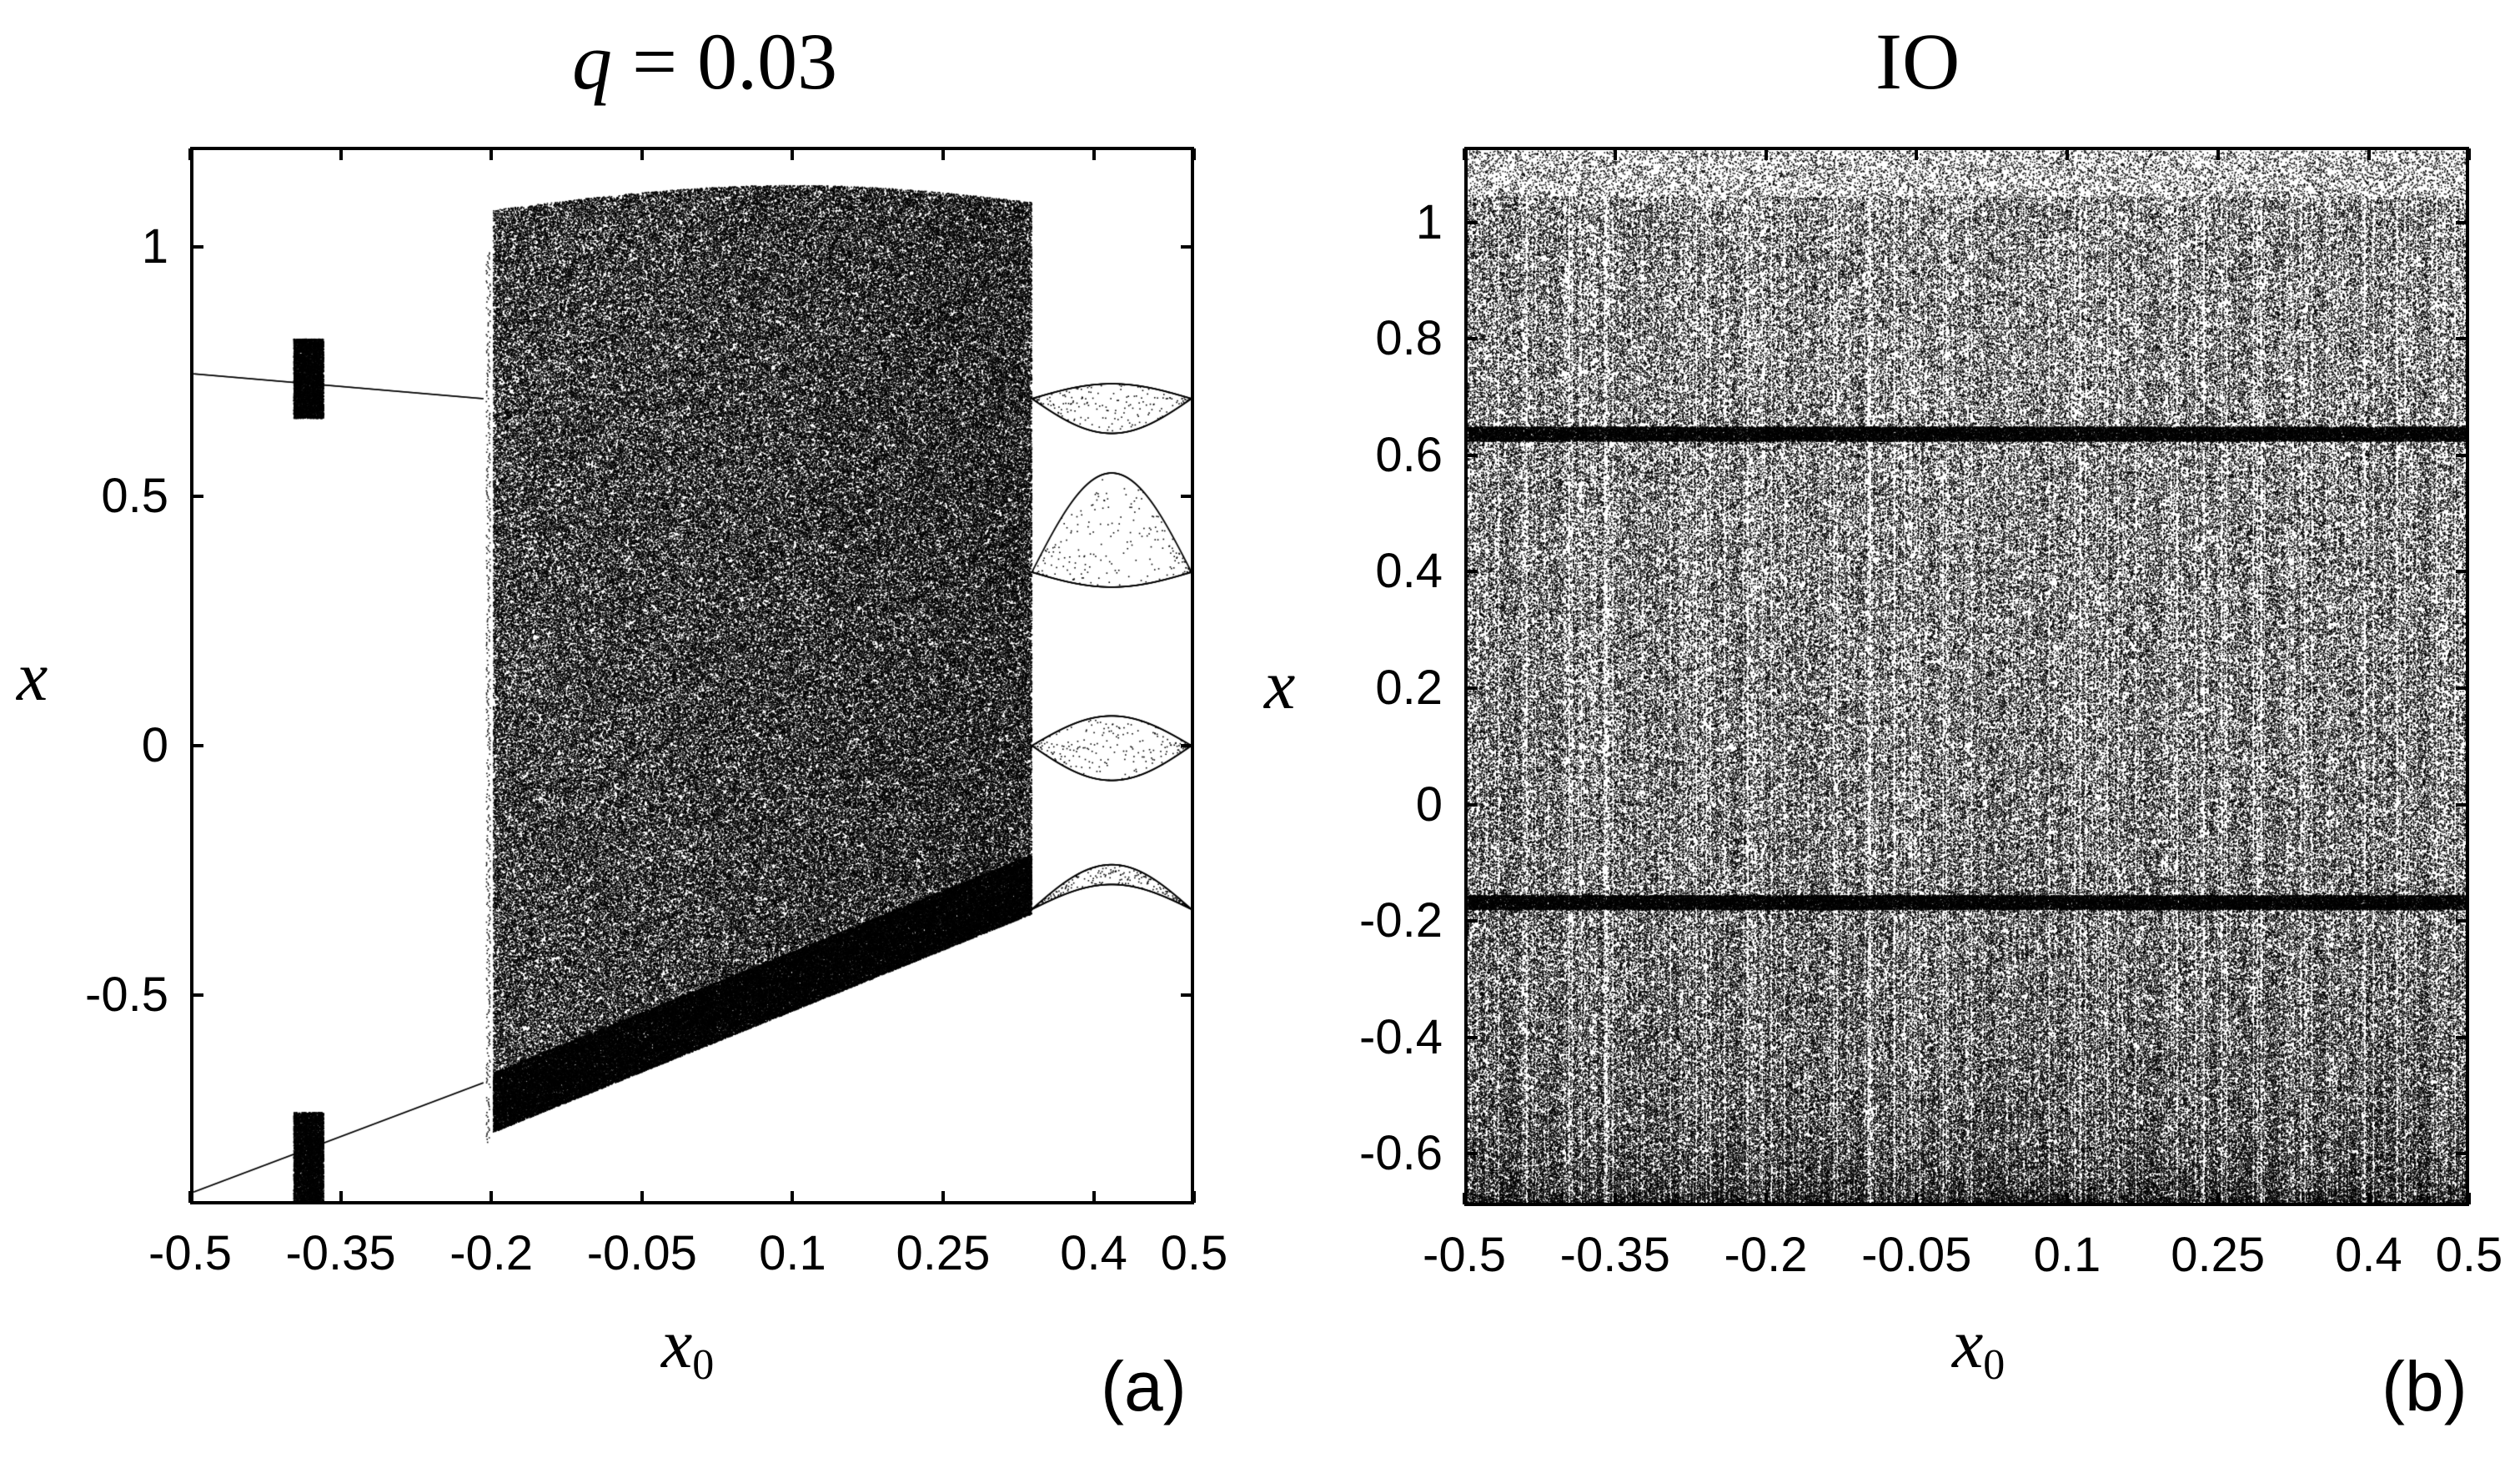  What do you see at coordinates (1917, 61) in the screenshot?
I see `panel-b-title: IO` at bounding box center [1917, 61].